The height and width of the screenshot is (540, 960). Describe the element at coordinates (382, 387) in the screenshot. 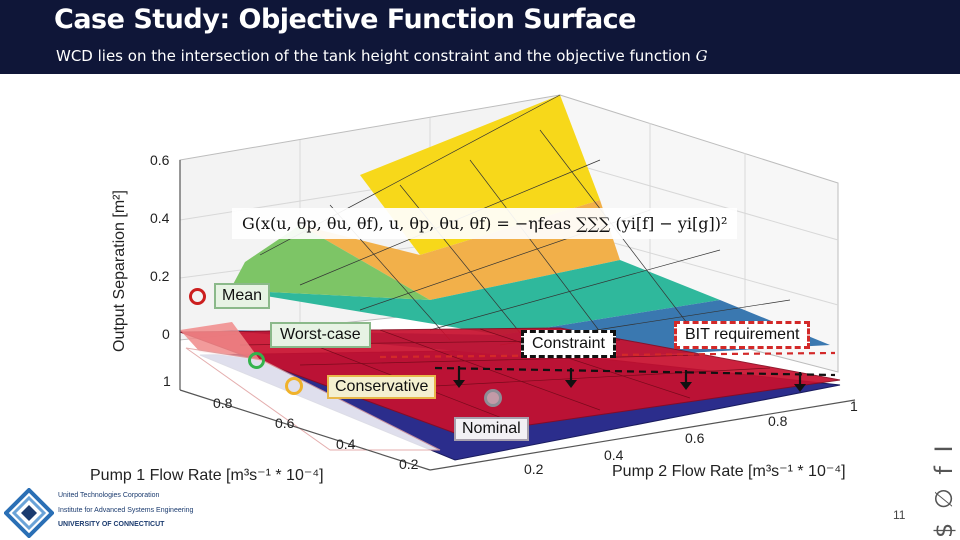

I see `conservative-label: Conservative` at that location.